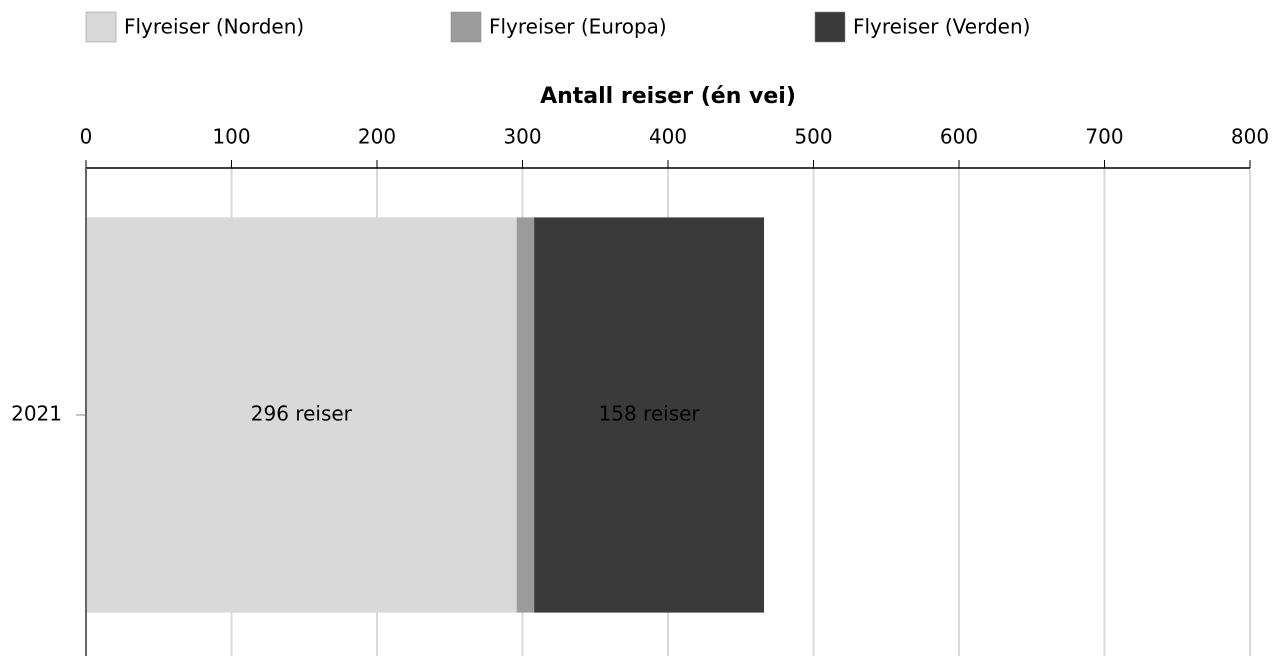 The width and height of the screenshot is (1274, 656). Describe the element at coordinates (813, 137) in the screenshot. I see `x-tick-label: 500` at that location.